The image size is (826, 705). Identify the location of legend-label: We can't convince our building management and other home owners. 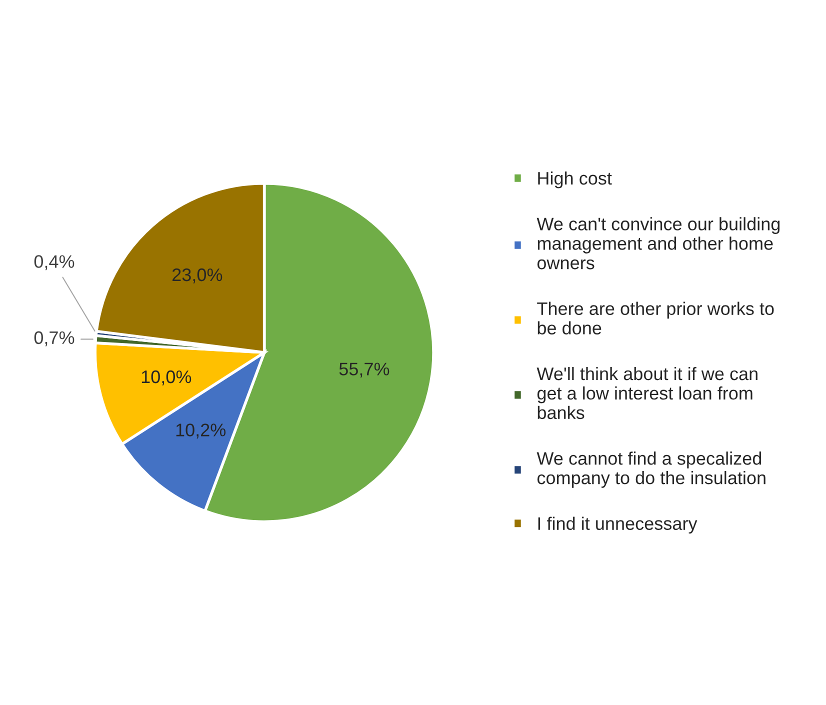
(658, 243).